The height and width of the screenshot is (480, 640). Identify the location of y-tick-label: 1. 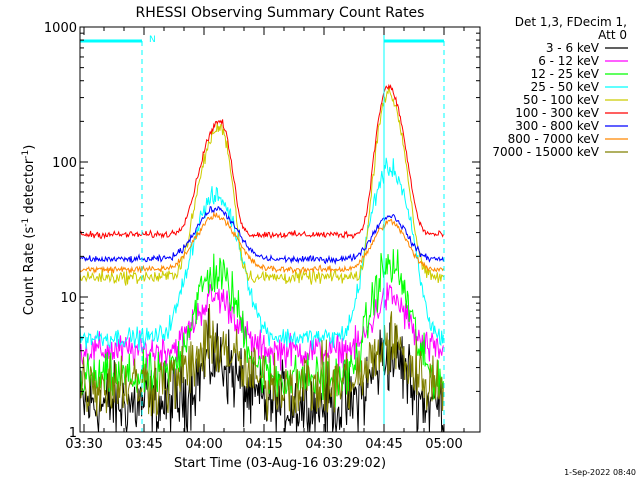
(73, 433).